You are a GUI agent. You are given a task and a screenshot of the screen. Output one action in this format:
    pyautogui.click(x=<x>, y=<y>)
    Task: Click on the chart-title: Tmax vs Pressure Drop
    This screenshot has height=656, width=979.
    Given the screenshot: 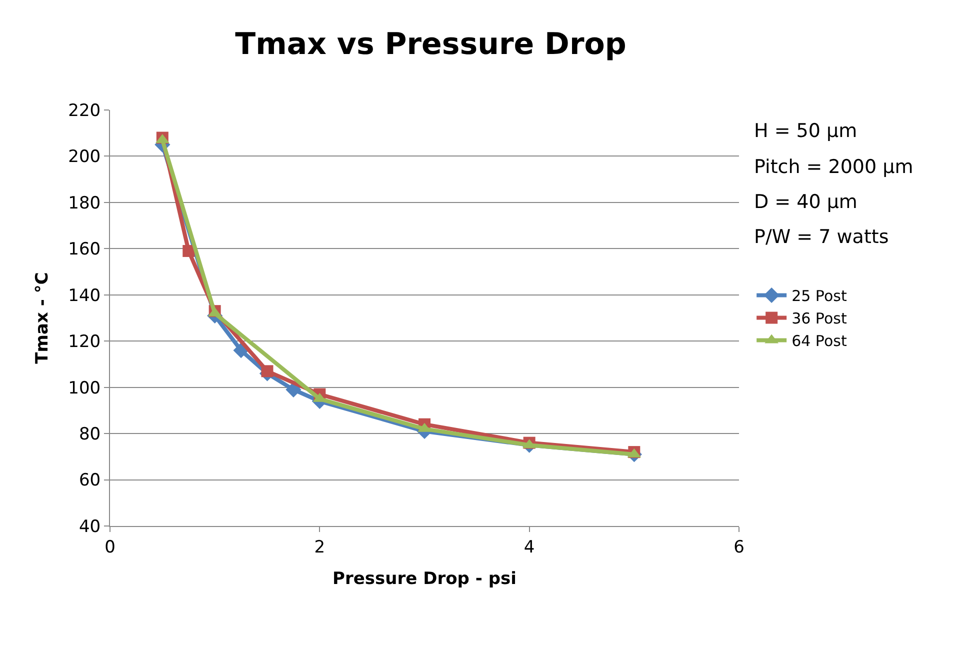 What is the action you would take?
    pyautogui.click(x=430, y=44)
    